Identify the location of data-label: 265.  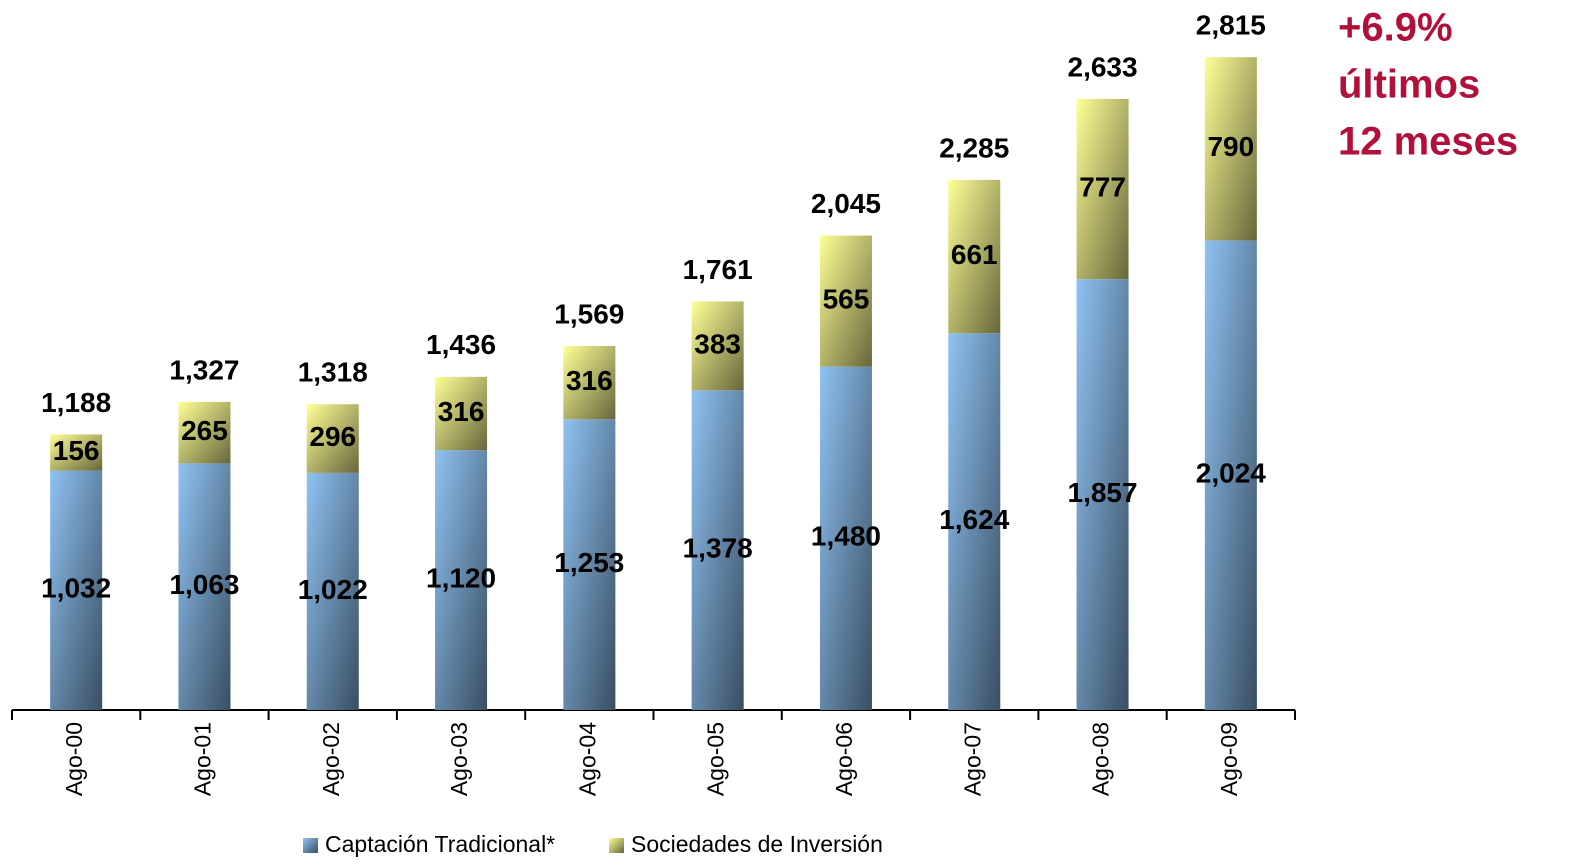
(204, 430).